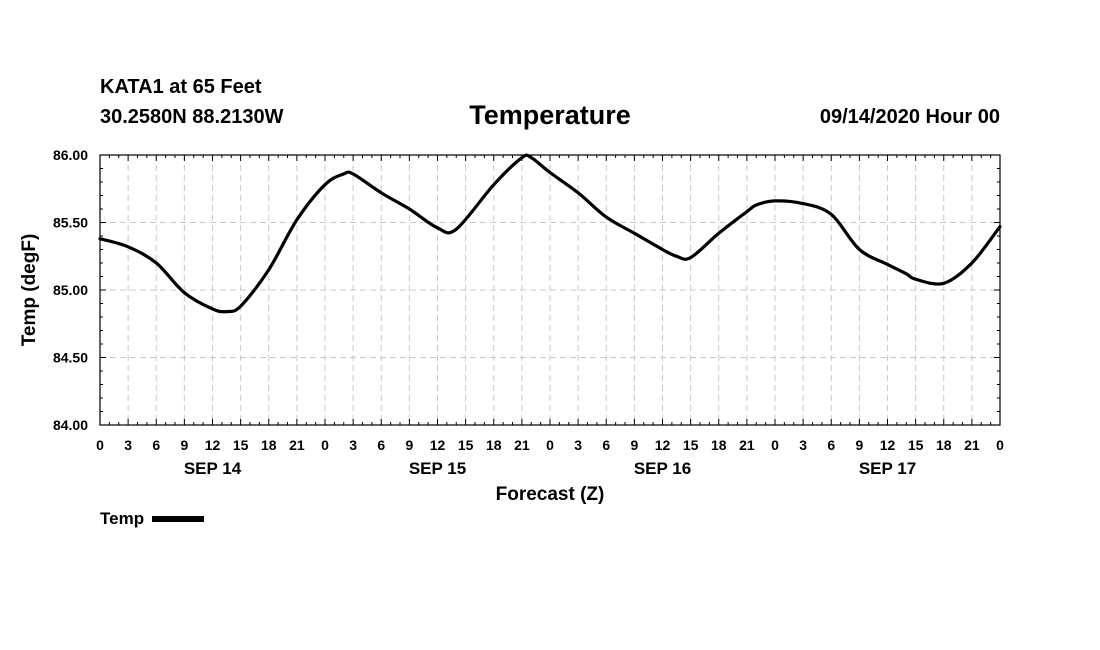 The height and width of the screenshot is (650, 1100). I want to click on day-label: SEP 16, so click(662, 468).